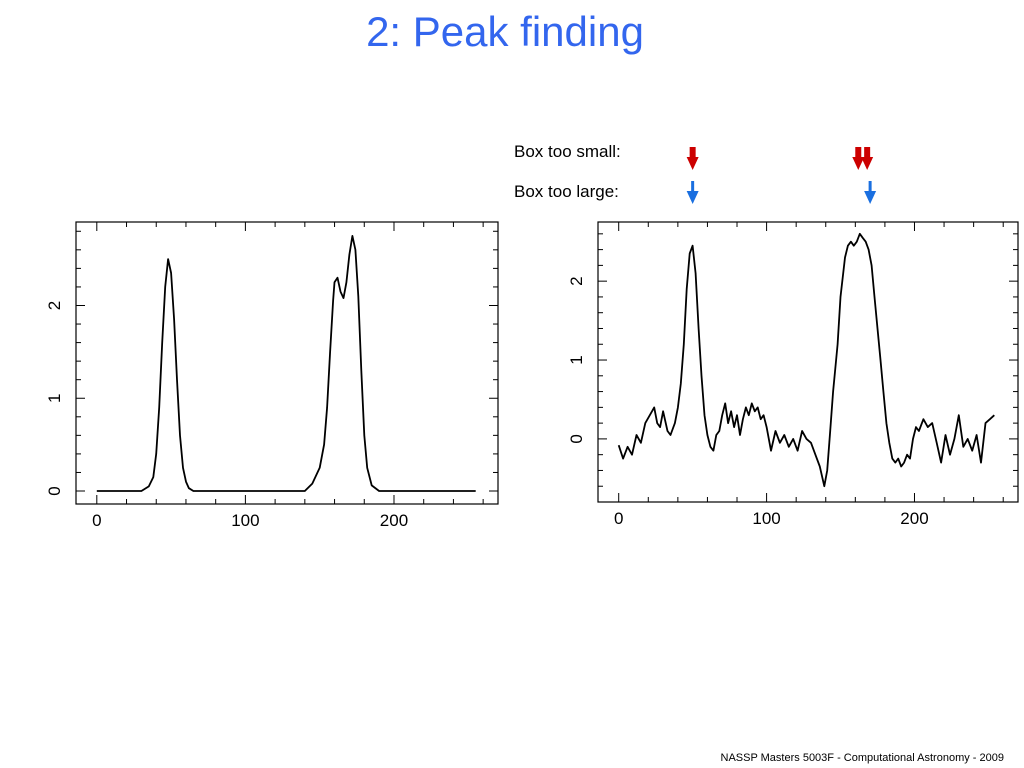 The height and width of the screenshot is (768, 1024). I want to click on chart1-series-line, so click(286, 363).